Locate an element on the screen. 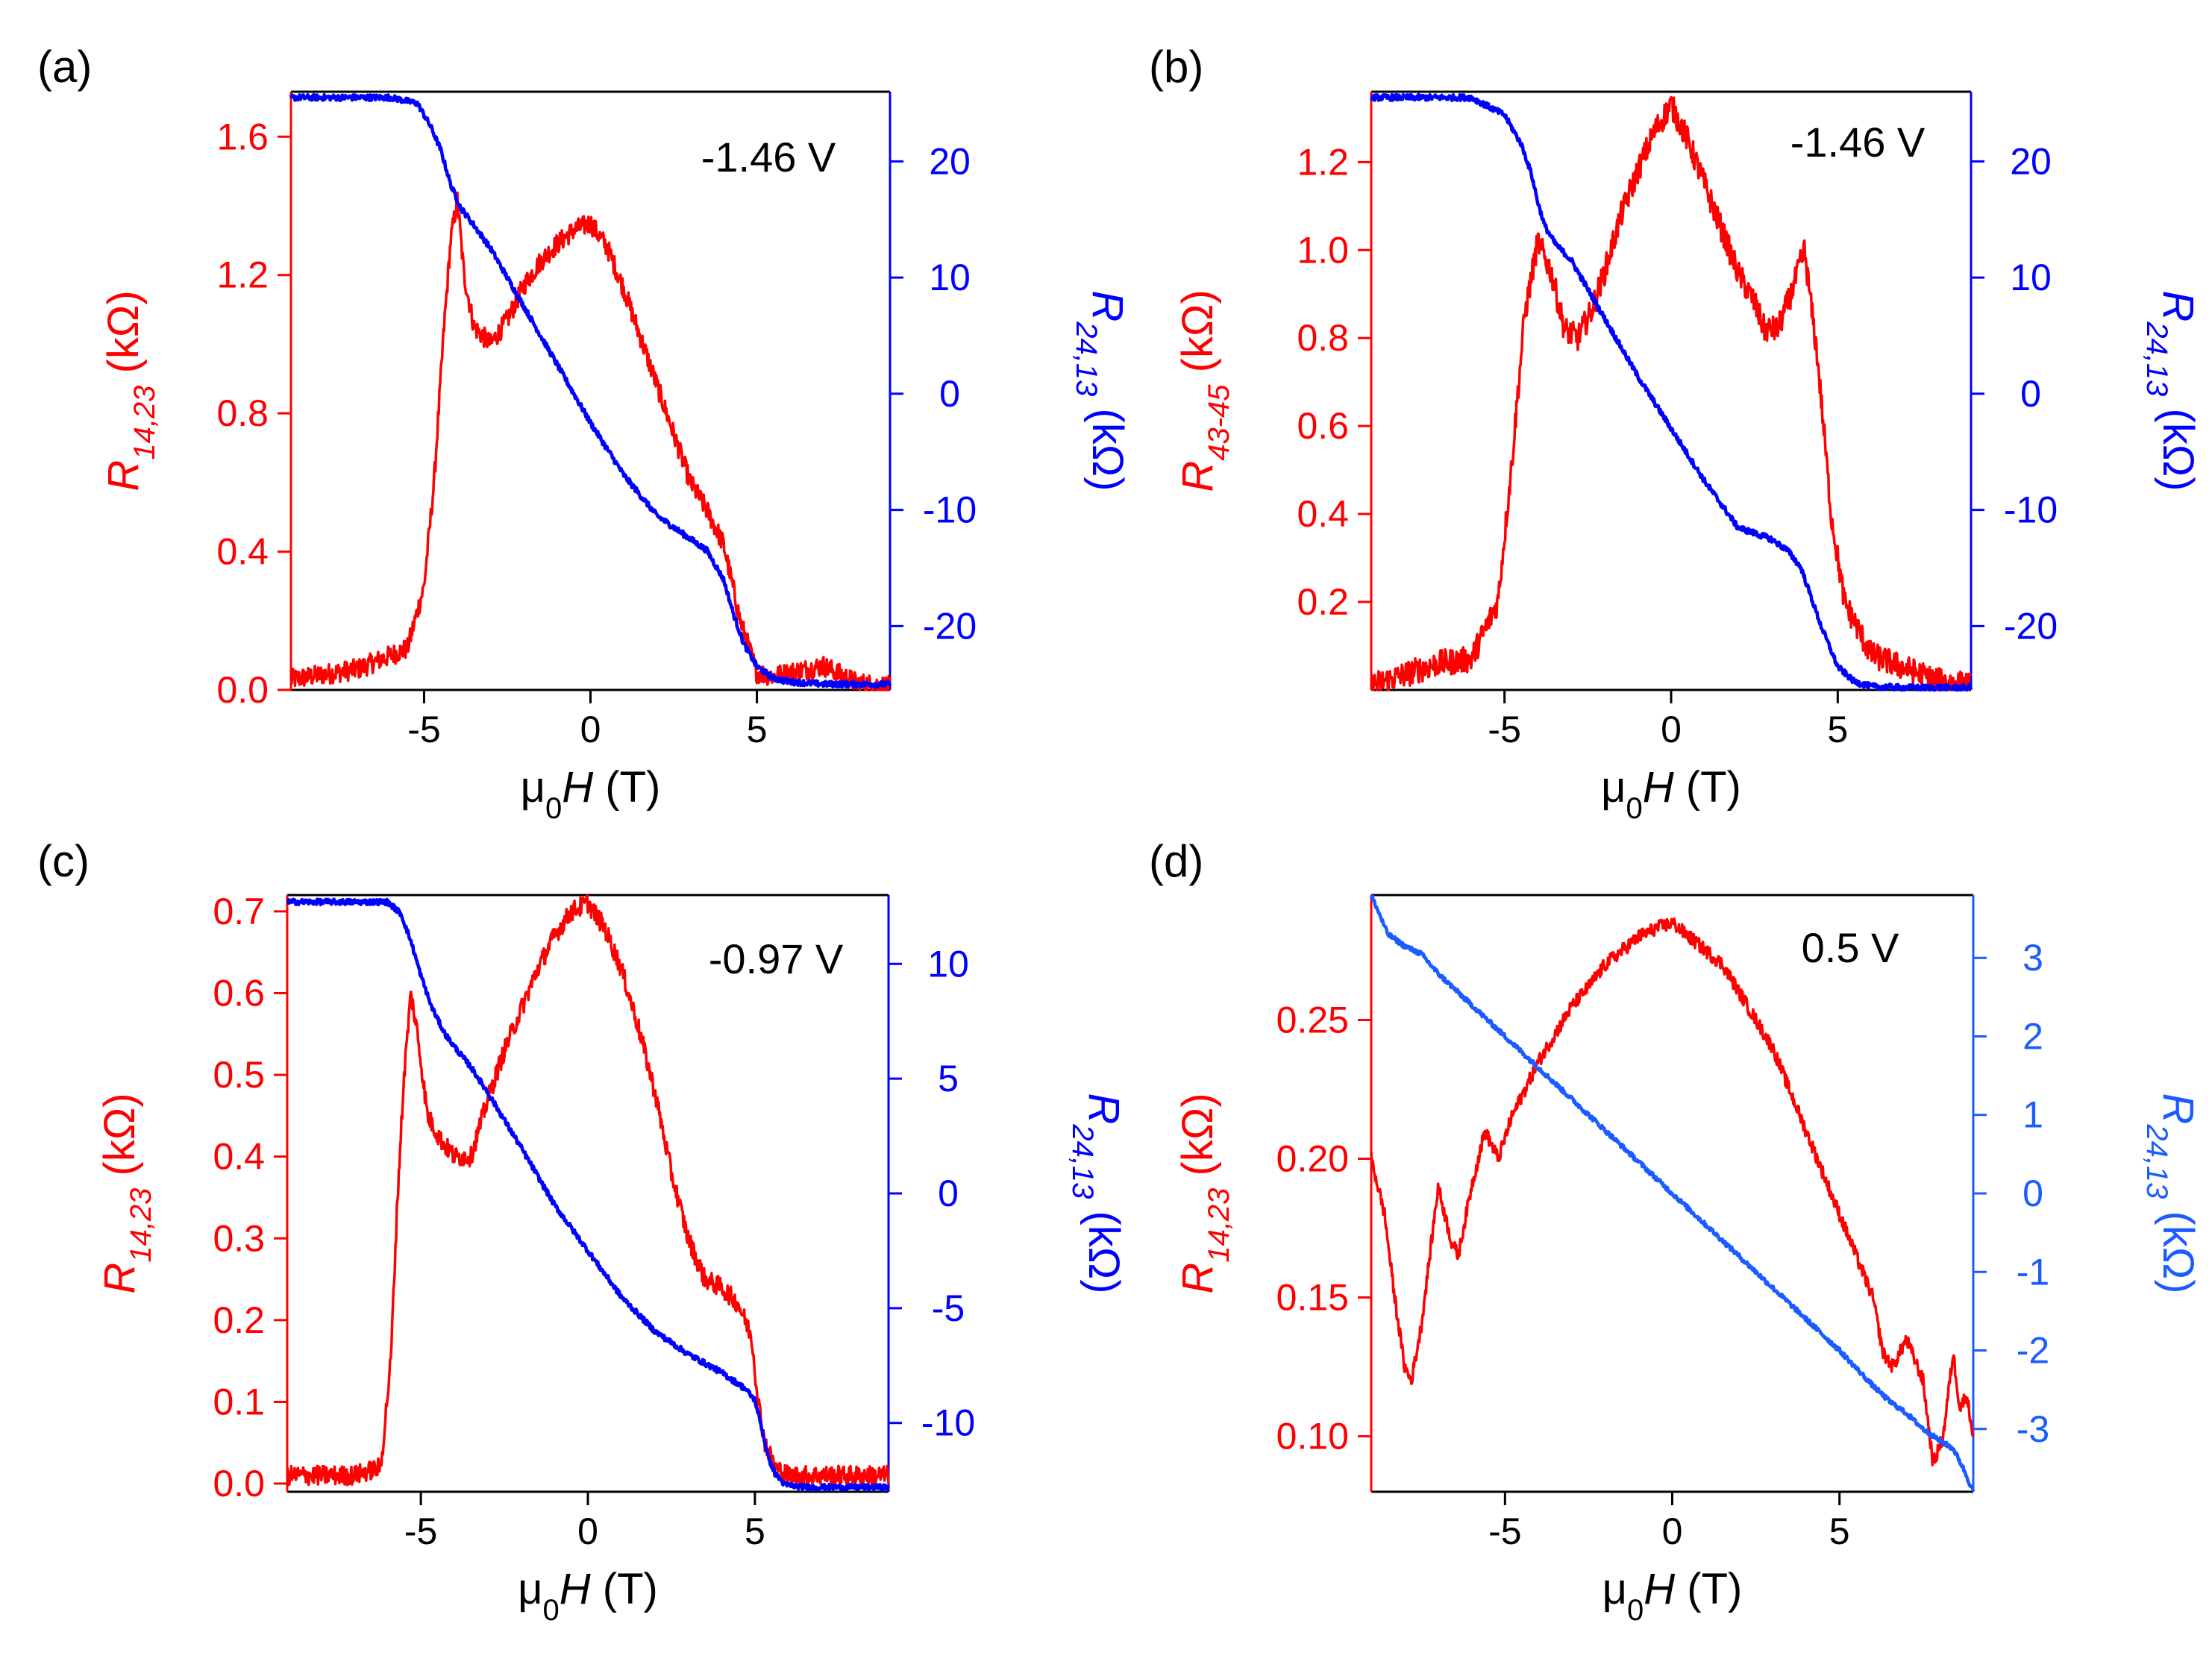  panel-label: (a) is located at coordinates (64, 67).